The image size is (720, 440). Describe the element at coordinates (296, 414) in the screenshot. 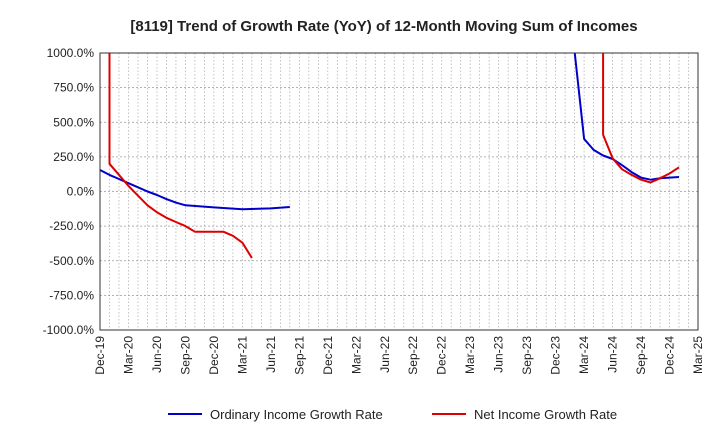

I see `legend-label: Ordinary Income Growth Rate` at that location.